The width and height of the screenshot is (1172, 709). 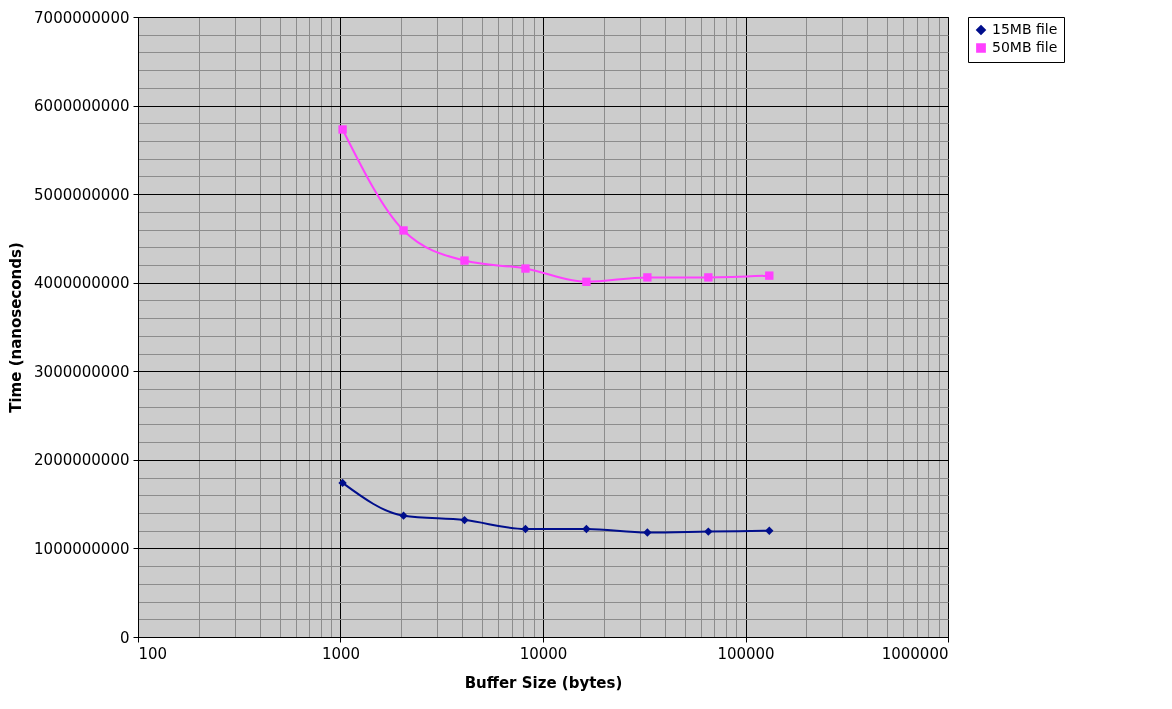 What do you see at coordinates (16, 327) in the screenshot?
I see `y-axis-title: Time (nanoseconds)` at bounding box center [16, 327].